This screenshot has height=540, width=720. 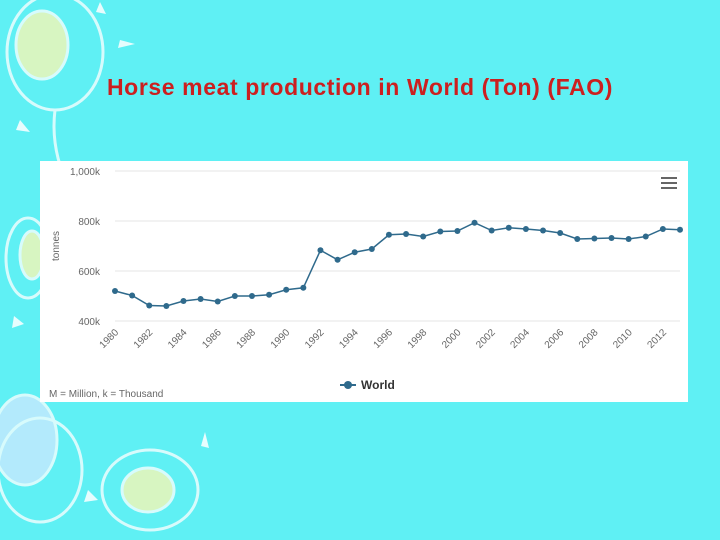 What do you see at coordinates (247, 339) in the screenshot?
I see `x-tick-label: 1988` at bounding box center [247, 339].